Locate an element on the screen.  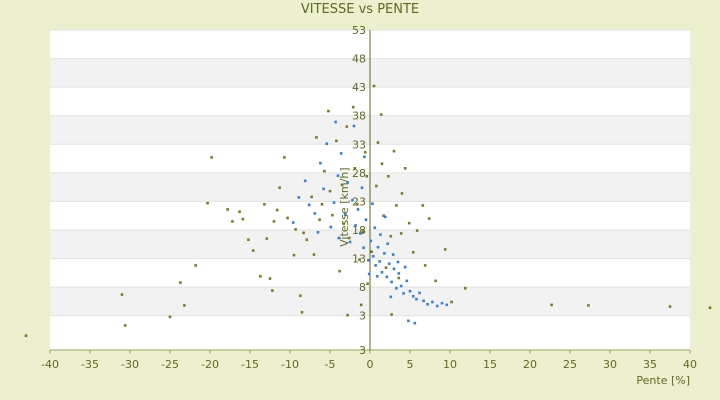
y-tick-label: 8 is located at coordinates (362, 287).